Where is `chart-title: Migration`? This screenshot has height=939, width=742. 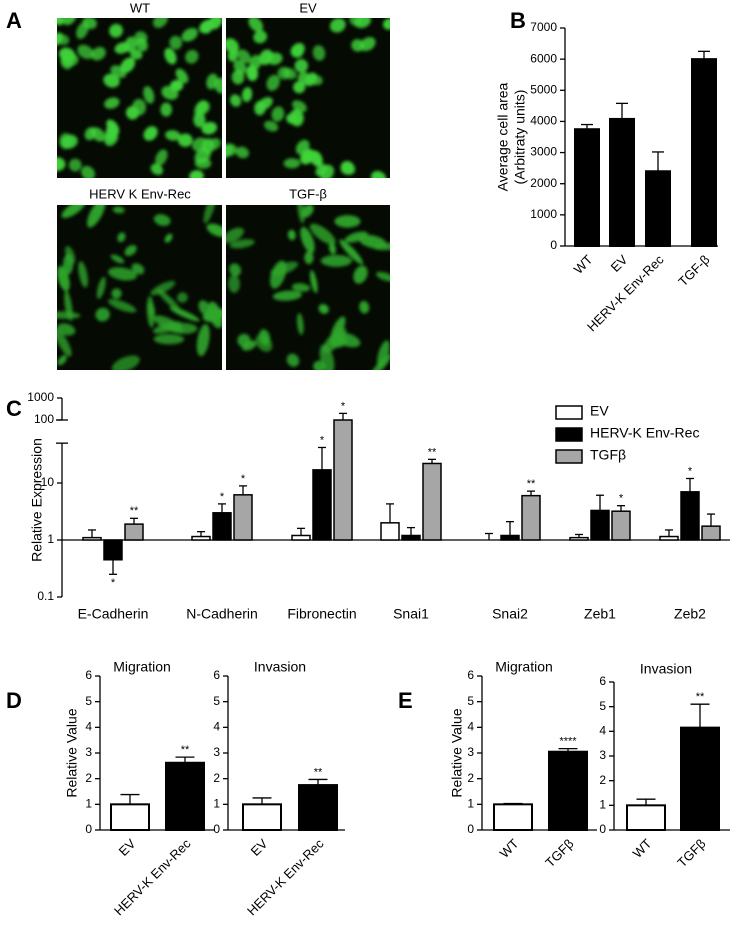 chart-title: Migration is located at coordinates (524, 667).